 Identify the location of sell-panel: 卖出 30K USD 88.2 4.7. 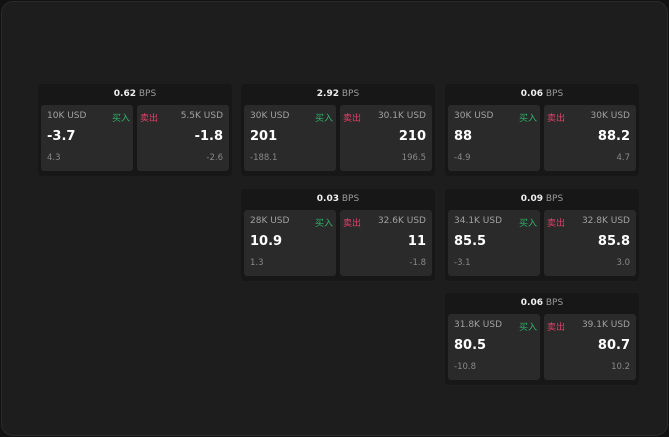
(590, 138).